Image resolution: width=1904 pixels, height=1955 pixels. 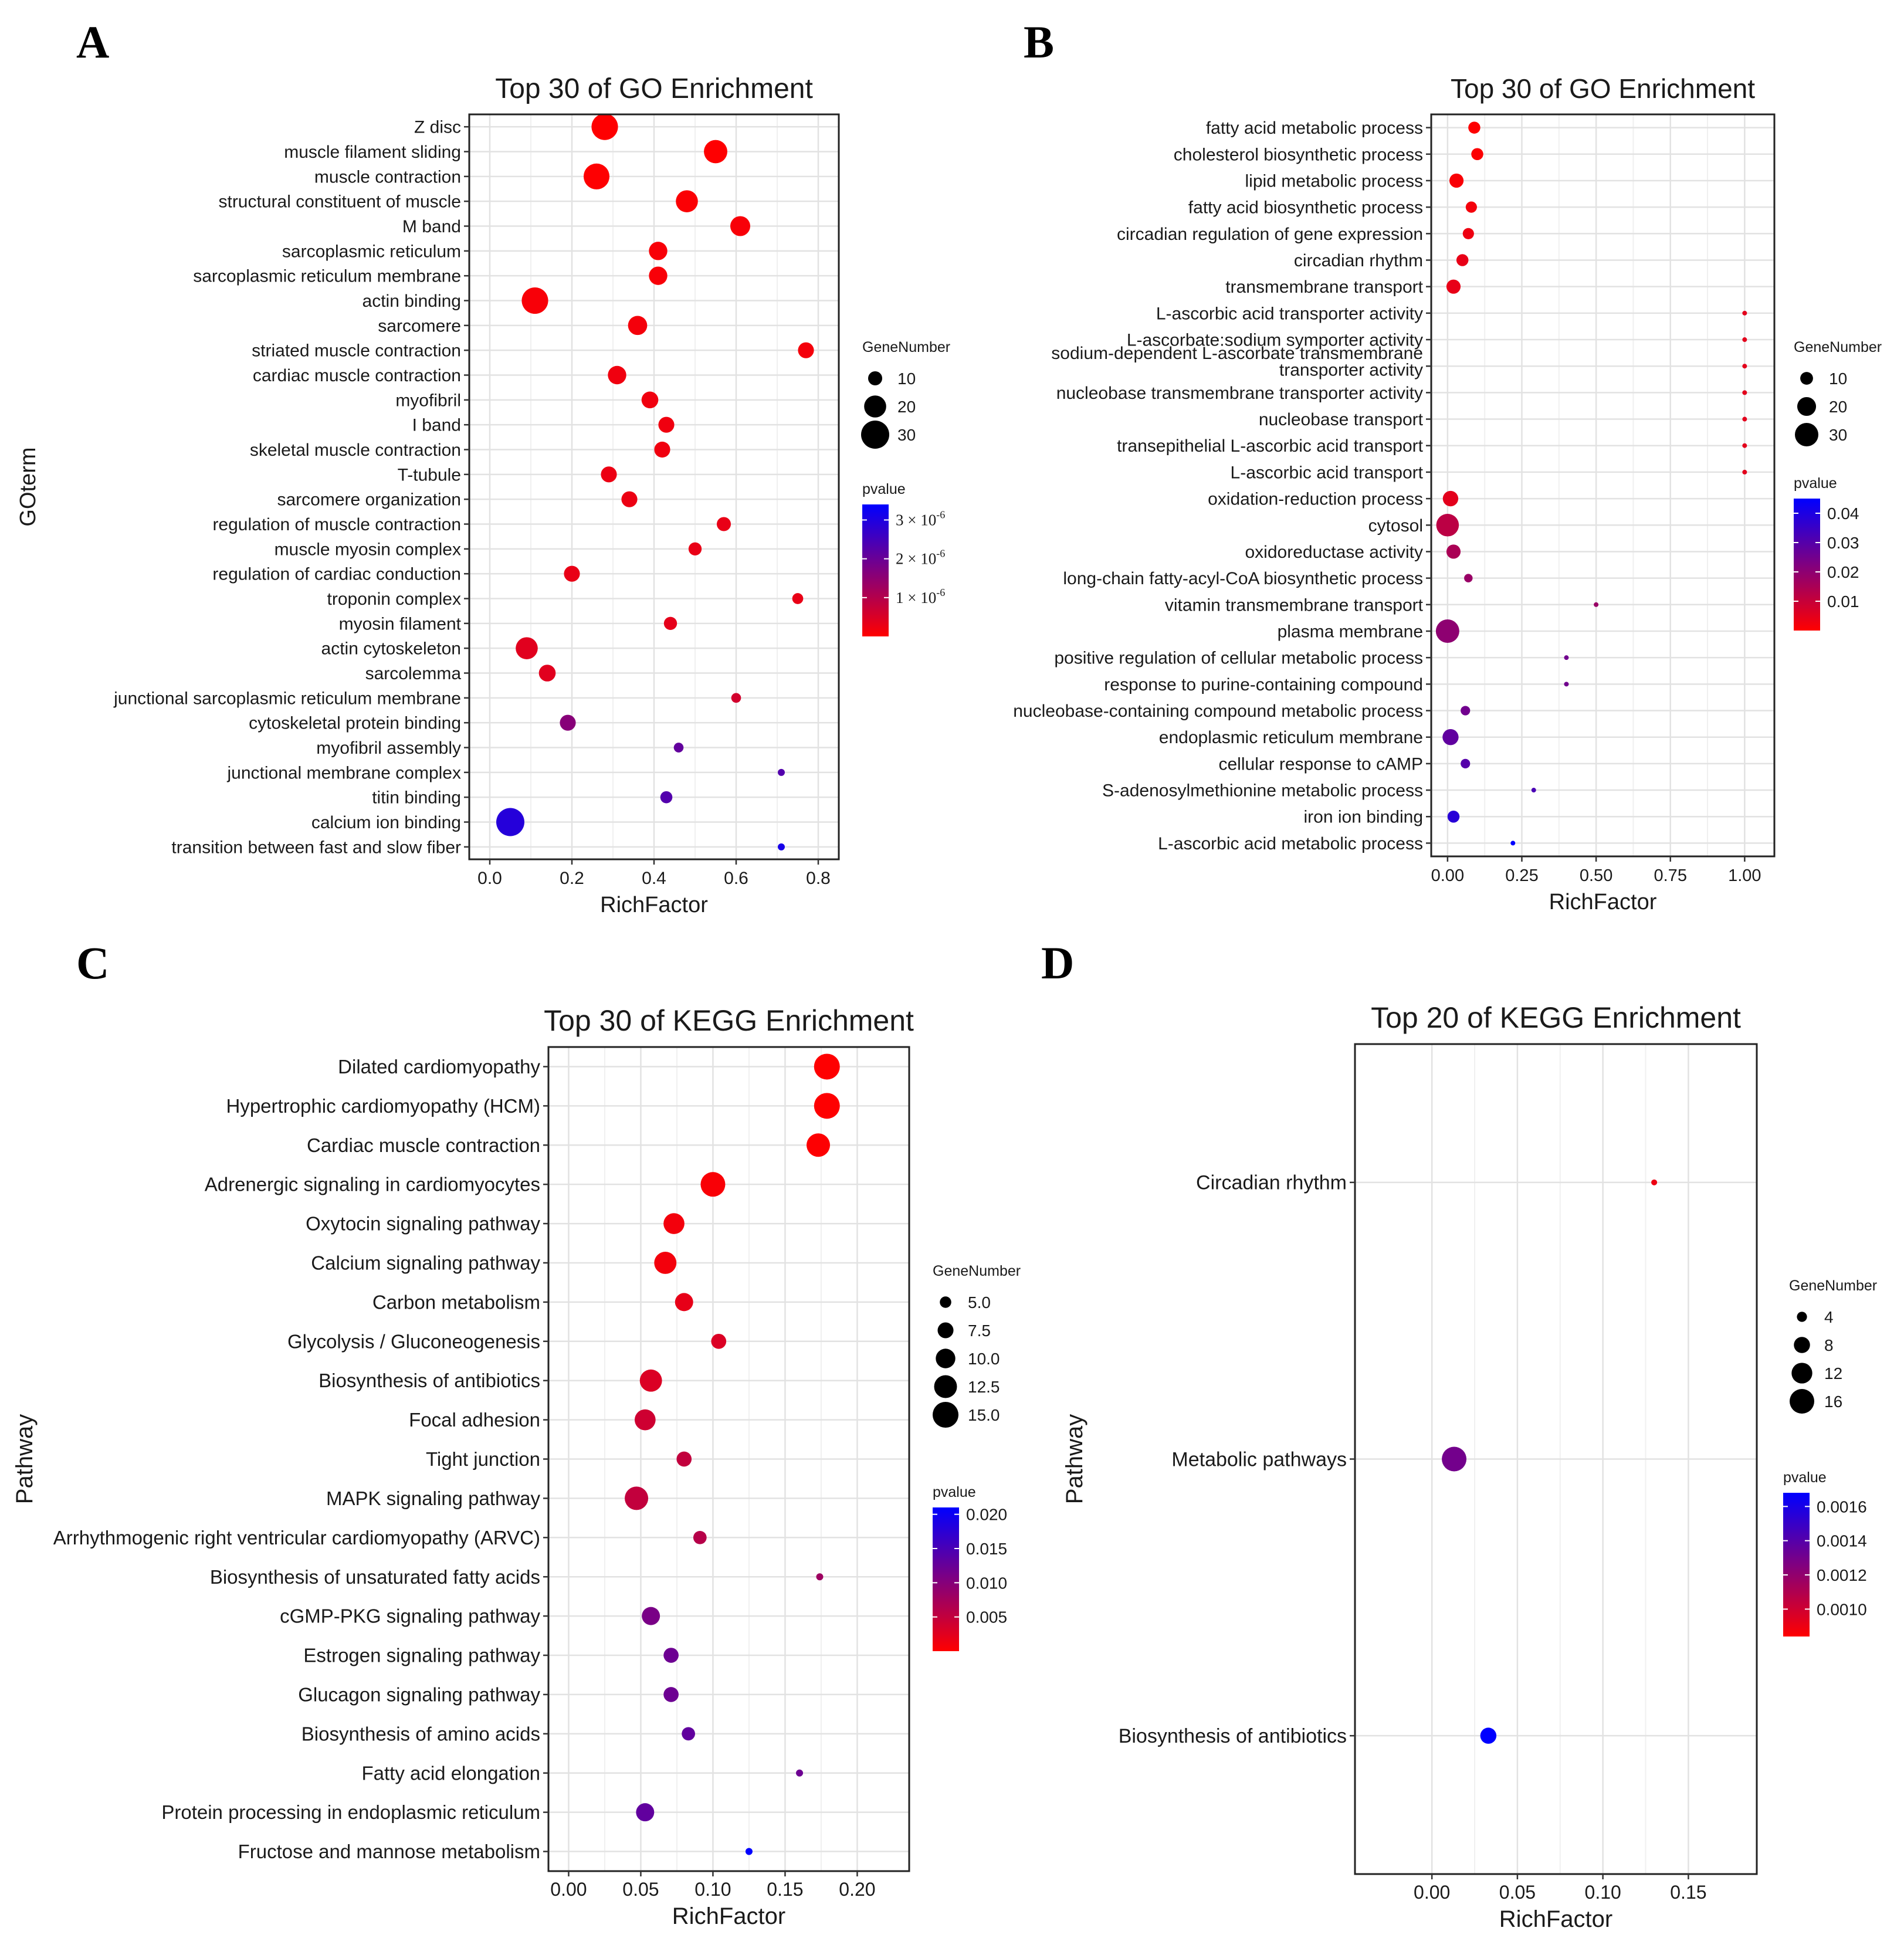 I want to click on chartb-x-tick-label: 0.25, so click(x=1521, y=875).